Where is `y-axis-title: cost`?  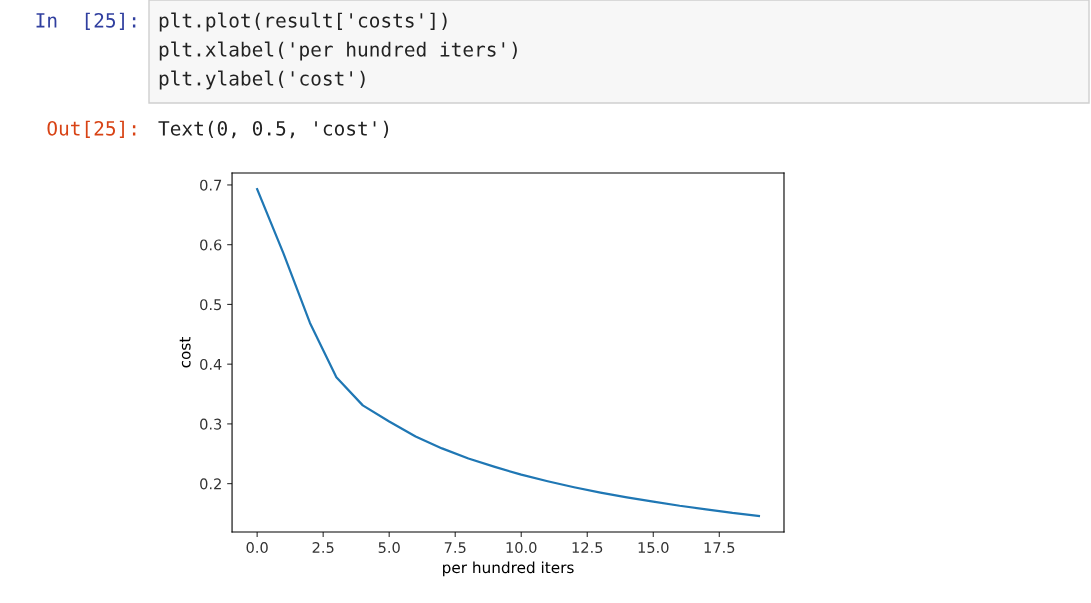
y-axis-title: cost is located at coordinates (185, 352).